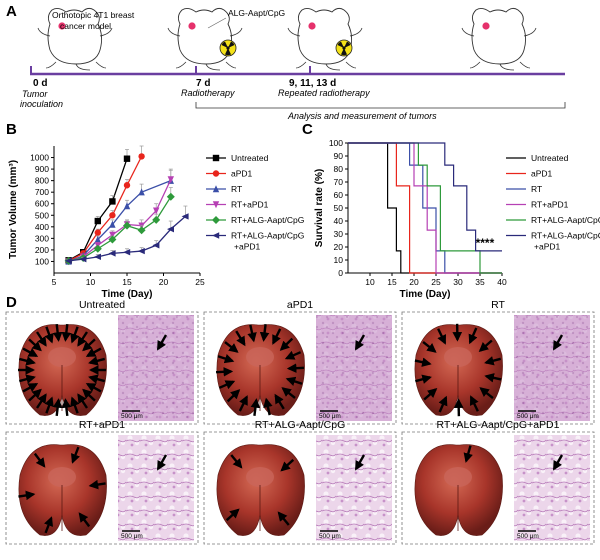 The width and height of the screenshot is (600, 560). I want to click on y-axis-label: Survival rate (%), so click(319, 208).